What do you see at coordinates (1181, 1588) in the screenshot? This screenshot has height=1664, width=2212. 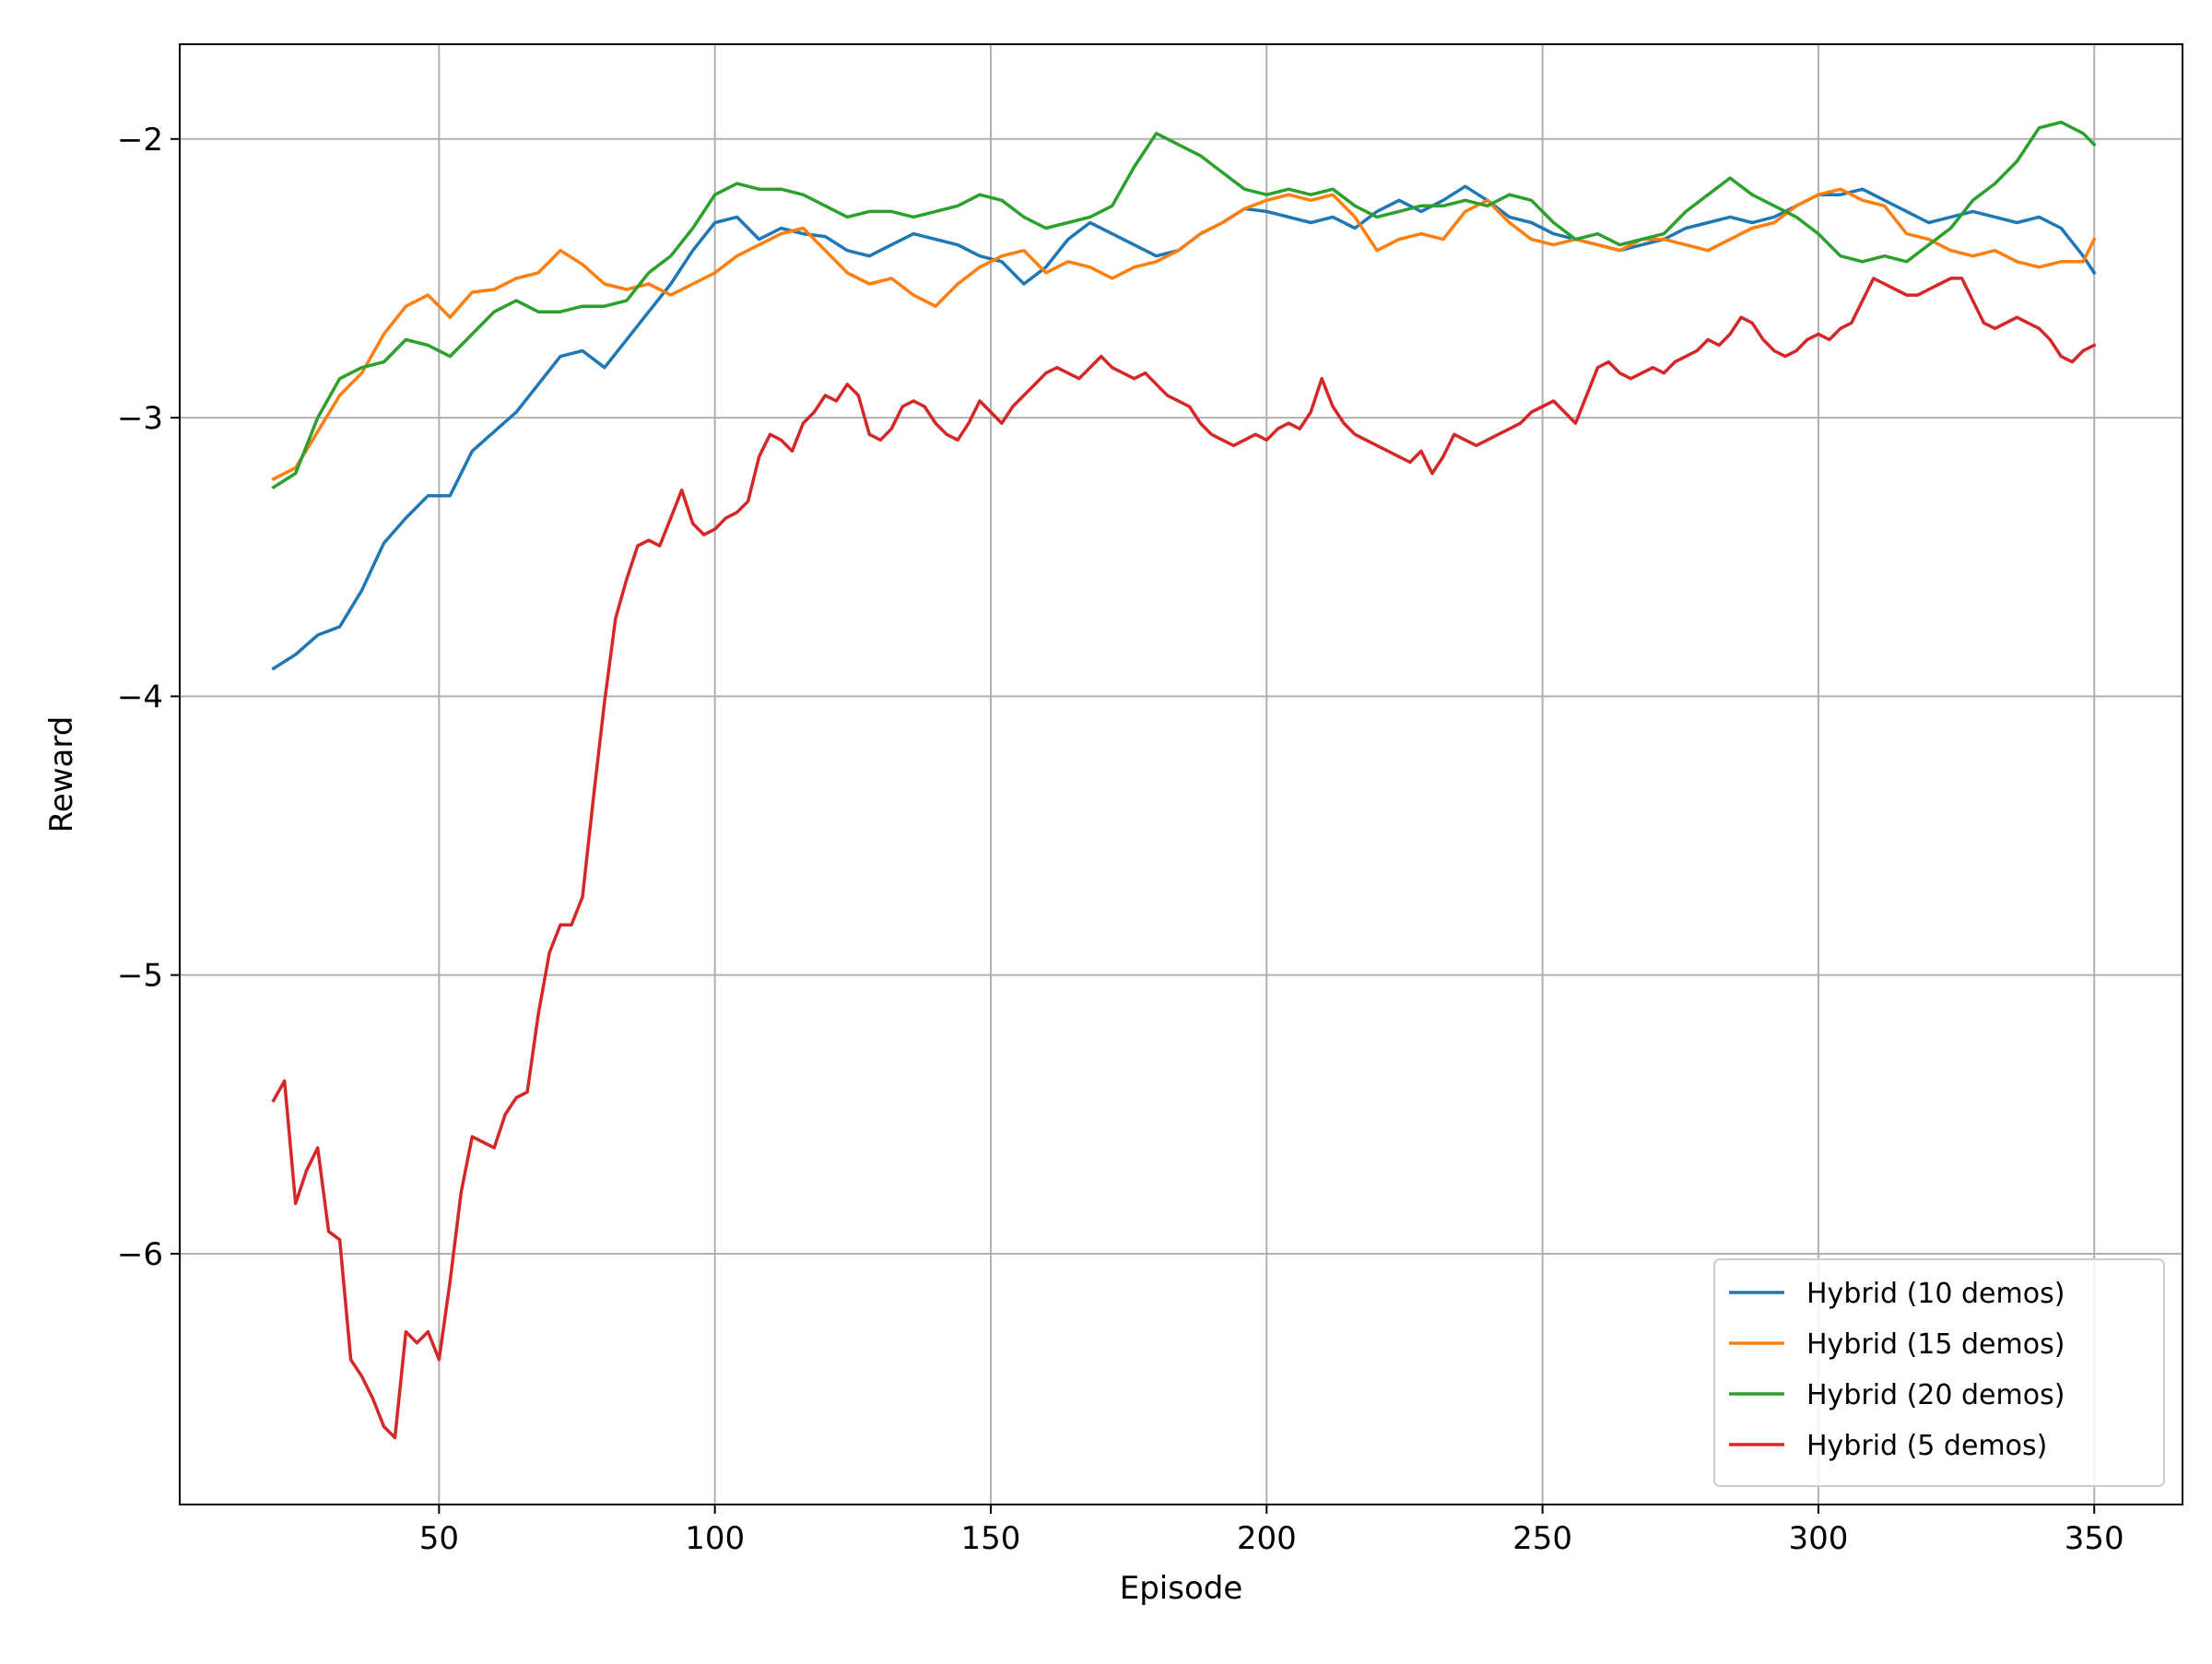 I see `x-axis-title: Episode` at bounding box center [1181, 1588].